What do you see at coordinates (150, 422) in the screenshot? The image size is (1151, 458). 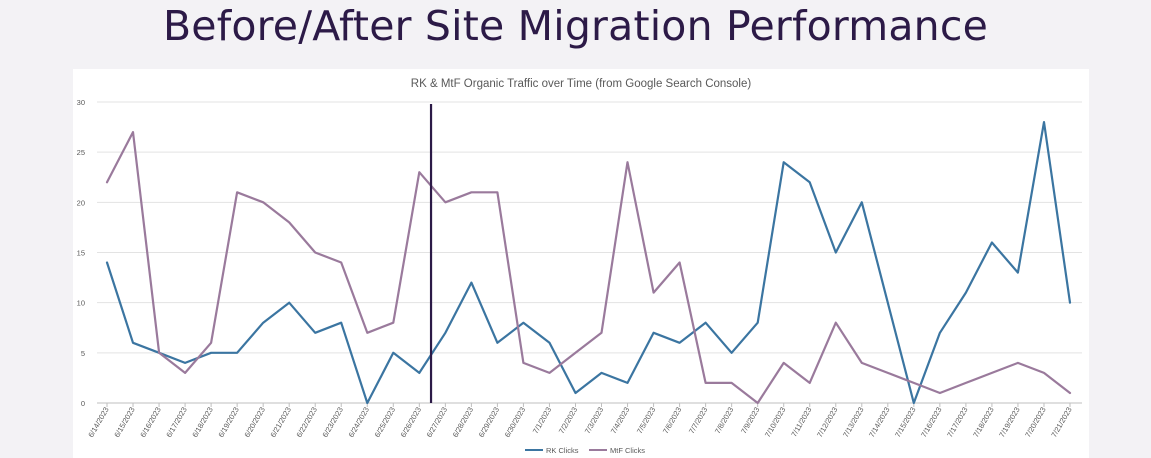 I see `x-tick-label: 6/16/2023` at bounding box center [150, 422].